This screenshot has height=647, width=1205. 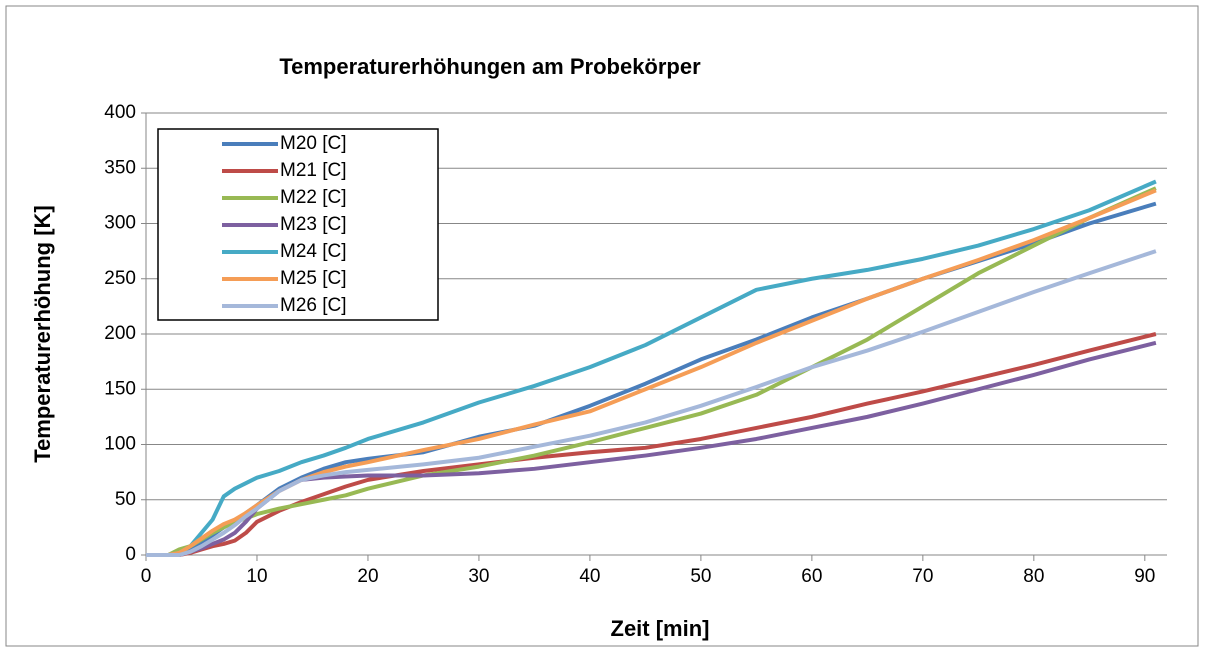 I want to click on y-tick-label: 0, so click(x=130, y=554).